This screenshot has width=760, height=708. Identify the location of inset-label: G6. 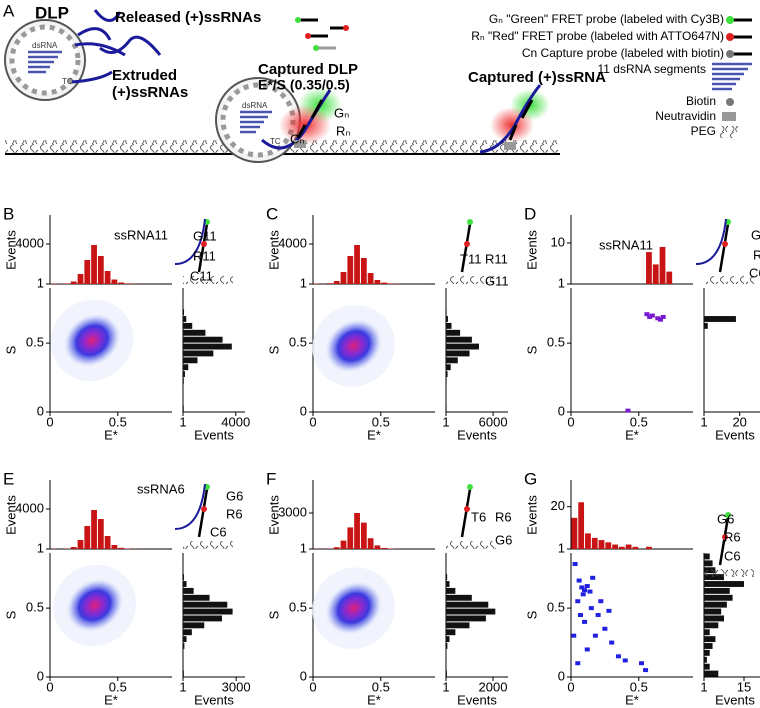
(725, 518).